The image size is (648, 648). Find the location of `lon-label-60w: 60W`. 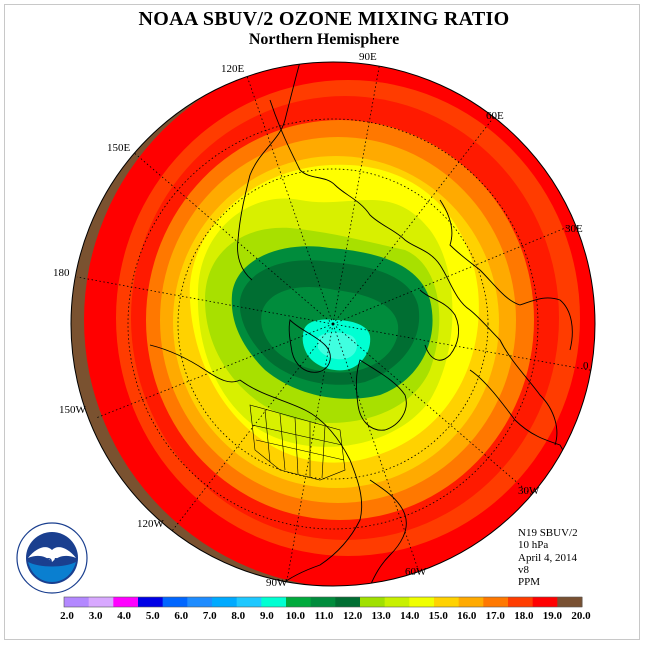

lon-label-60w: 60W is located at coordinates (416, 572).